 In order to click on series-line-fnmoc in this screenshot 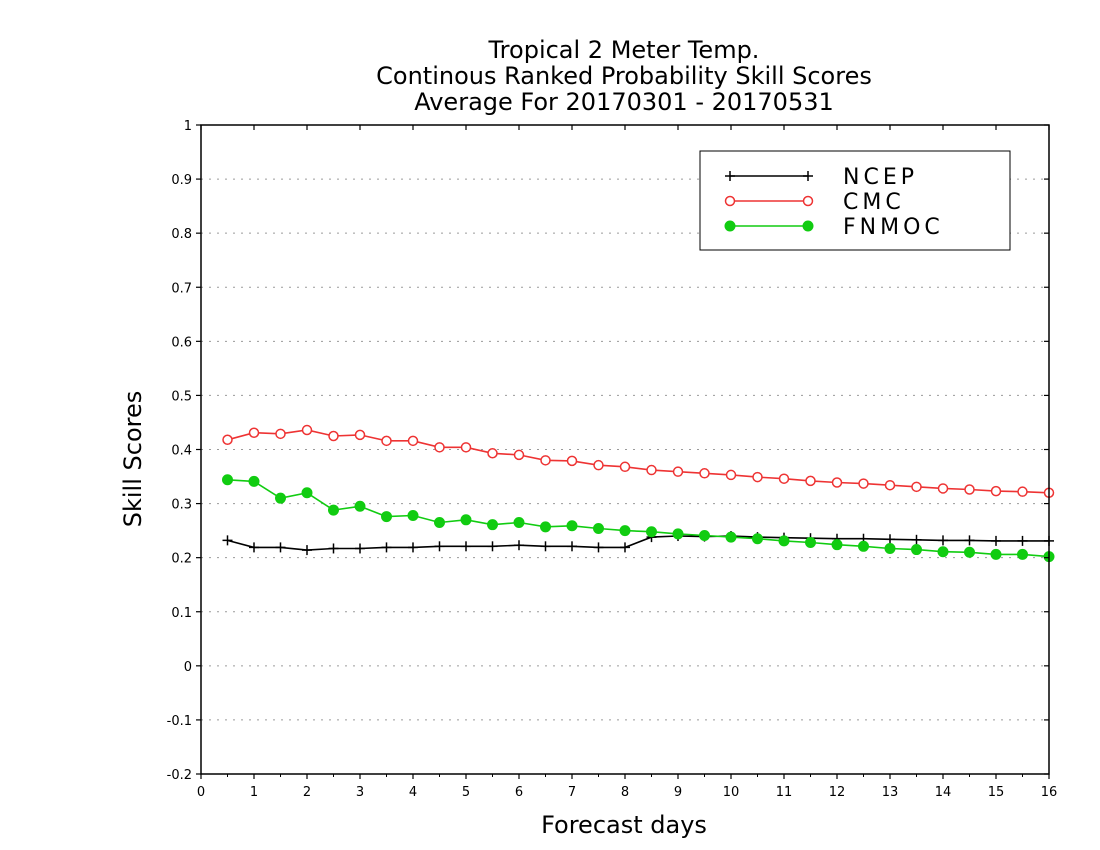, I will do `click(638, 518)`.